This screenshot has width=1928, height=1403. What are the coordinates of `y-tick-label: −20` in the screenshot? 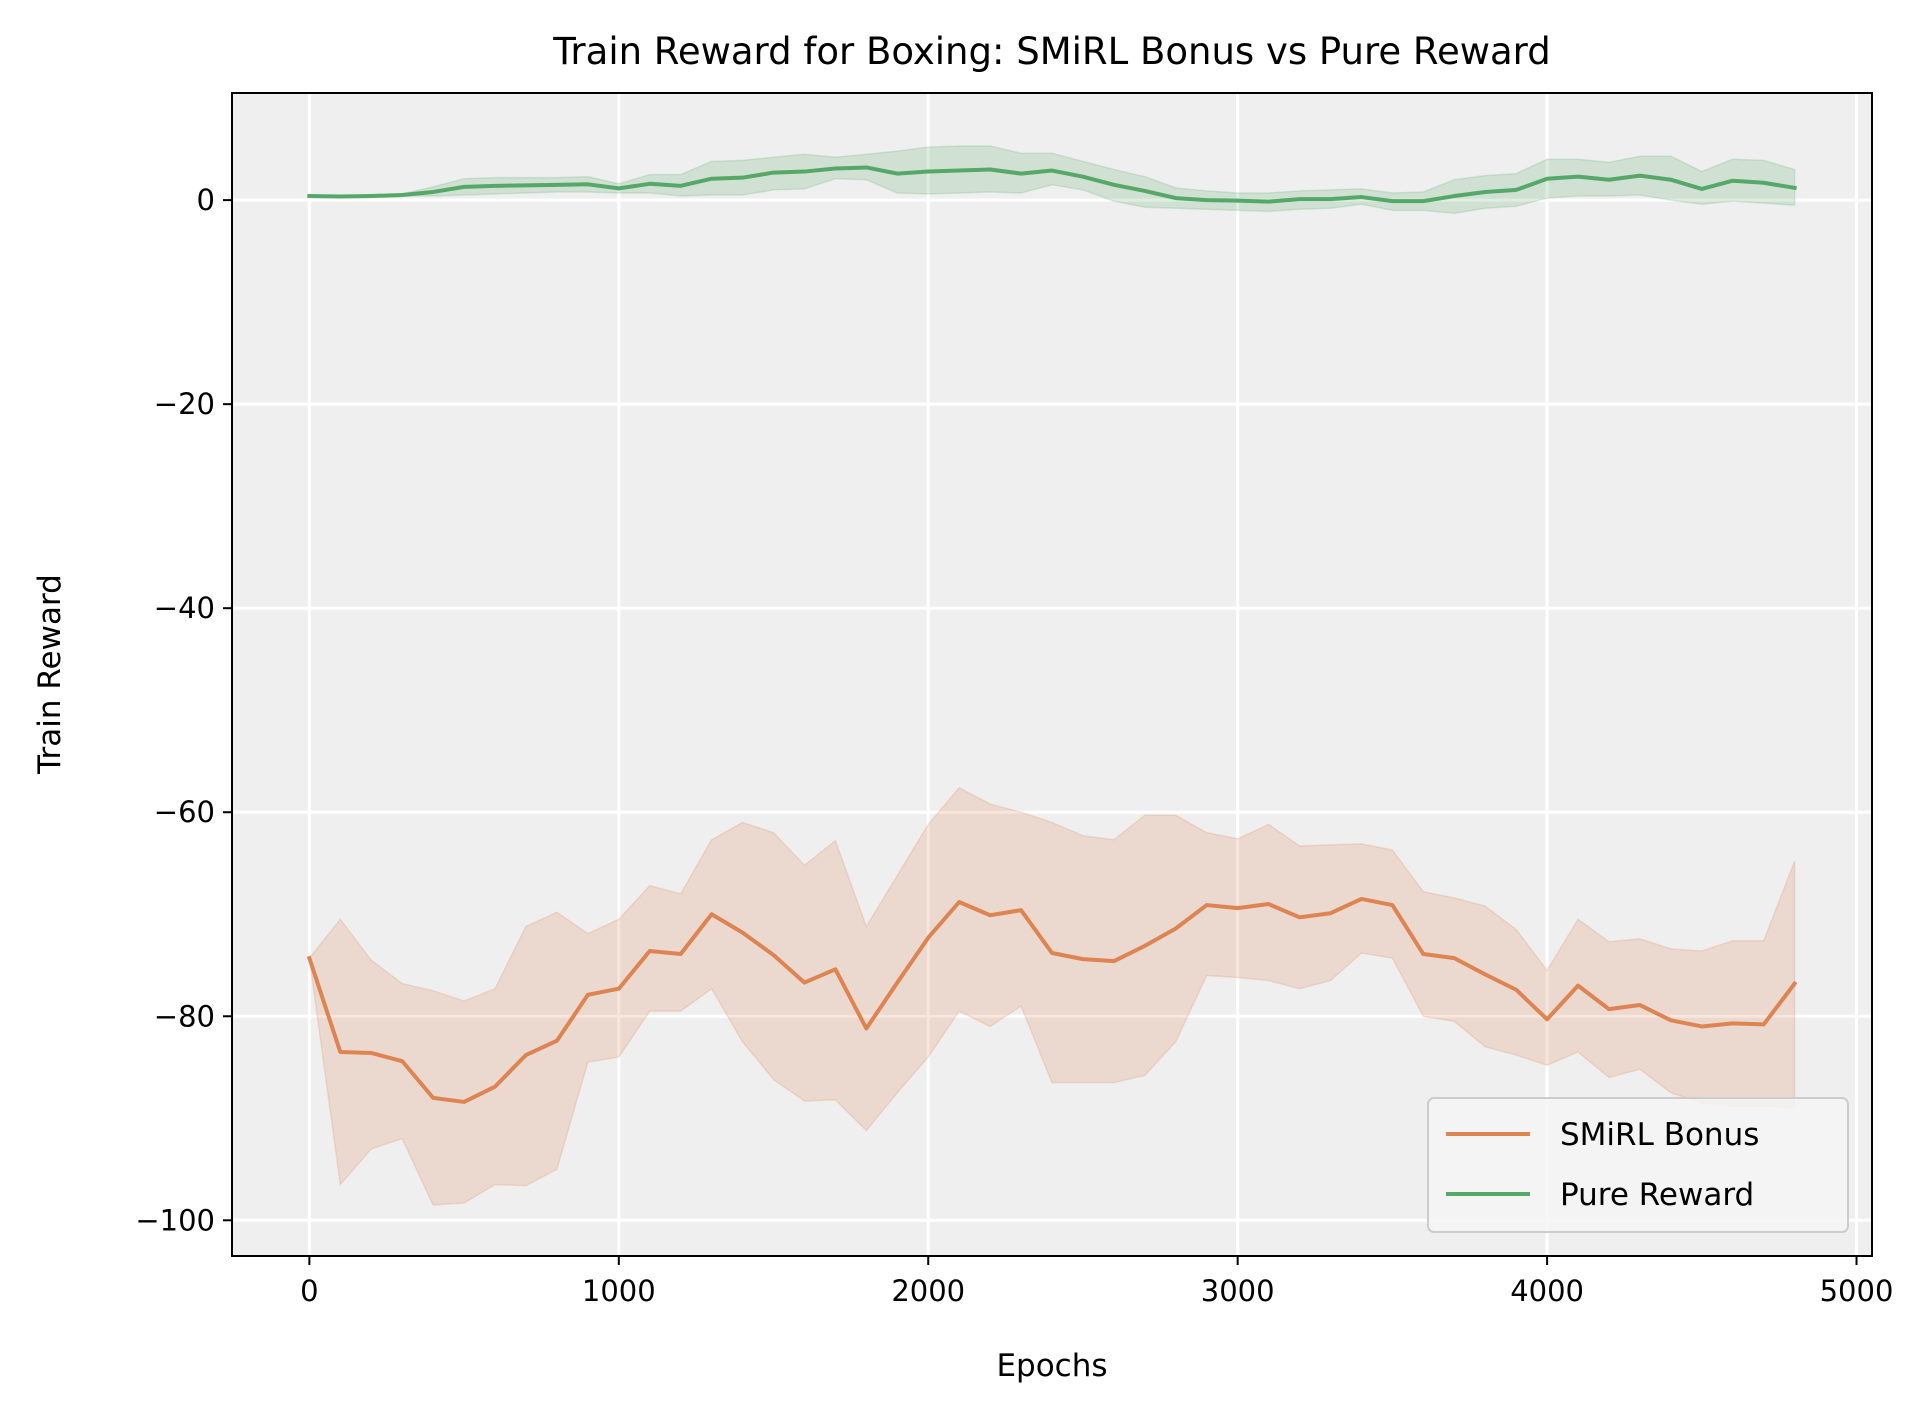 It's located at (184, 404).